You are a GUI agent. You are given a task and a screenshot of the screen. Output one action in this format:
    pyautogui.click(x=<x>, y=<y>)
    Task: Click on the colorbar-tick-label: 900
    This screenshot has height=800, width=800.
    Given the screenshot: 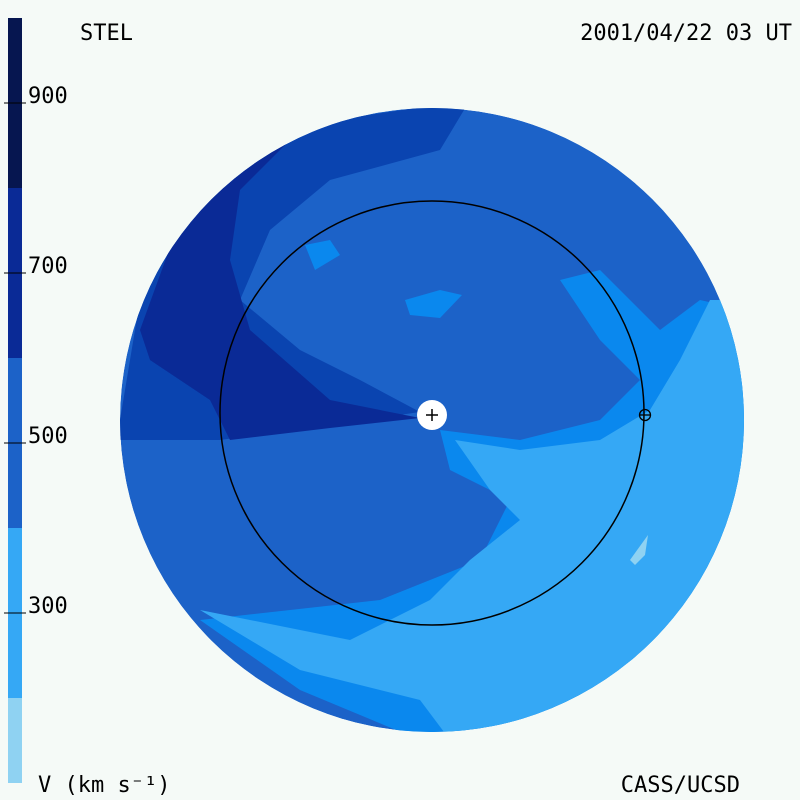 What is the action you would take?
    pyautogui.click(x=48, y=96)
    